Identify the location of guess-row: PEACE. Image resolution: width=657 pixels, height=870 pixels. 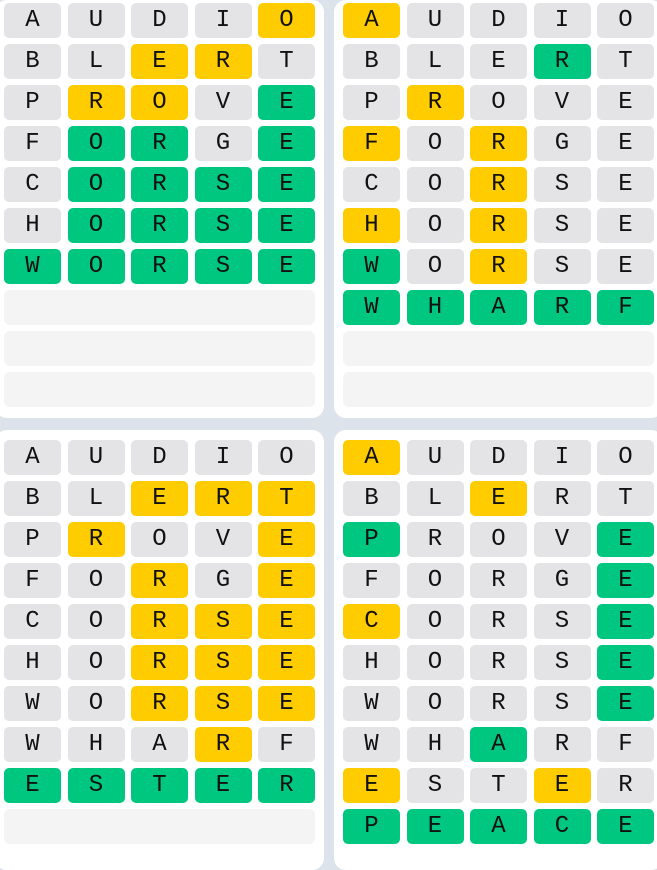
(498, 826).